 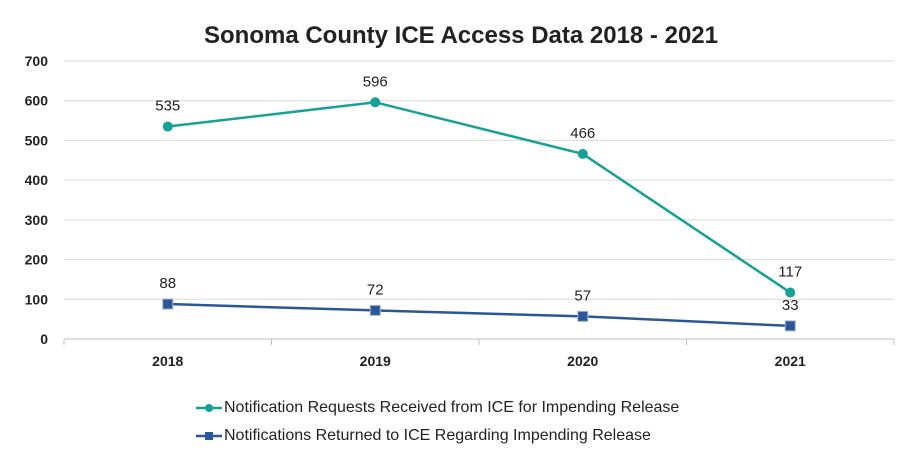 I want to click on y-tick-label: 700, so click(x=37, y=61).